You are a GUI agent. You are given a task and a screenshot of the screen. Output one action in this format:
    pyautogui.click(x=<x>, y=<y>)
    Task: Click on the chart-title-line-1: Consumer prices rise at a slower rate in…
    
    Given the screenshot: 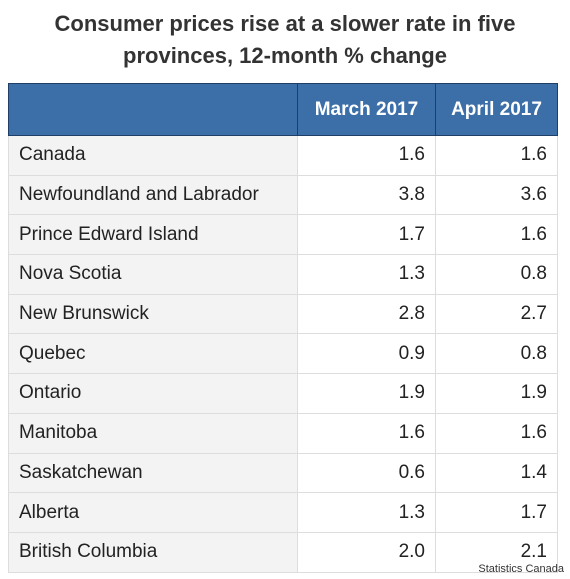 What is the action you would take?
    pyautogui.click(x=285, y=23)
    